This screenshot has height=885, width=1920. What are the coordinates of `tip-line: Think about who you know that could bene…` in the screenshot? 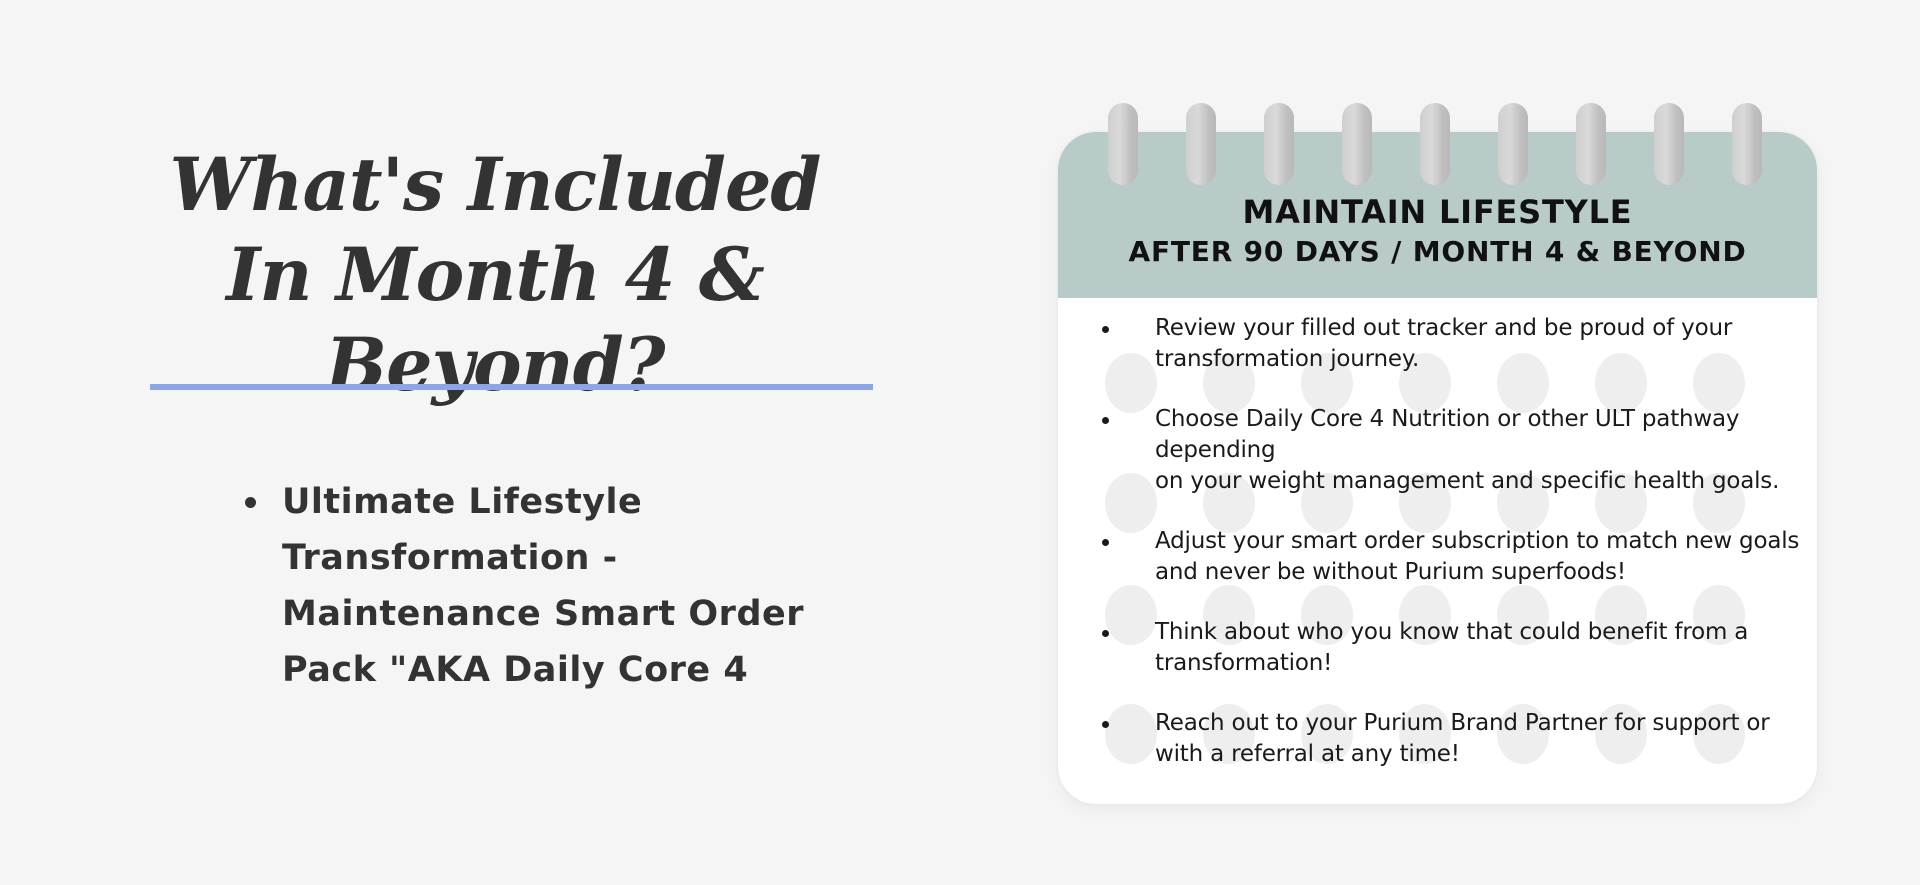 It's located at (1452, 632).